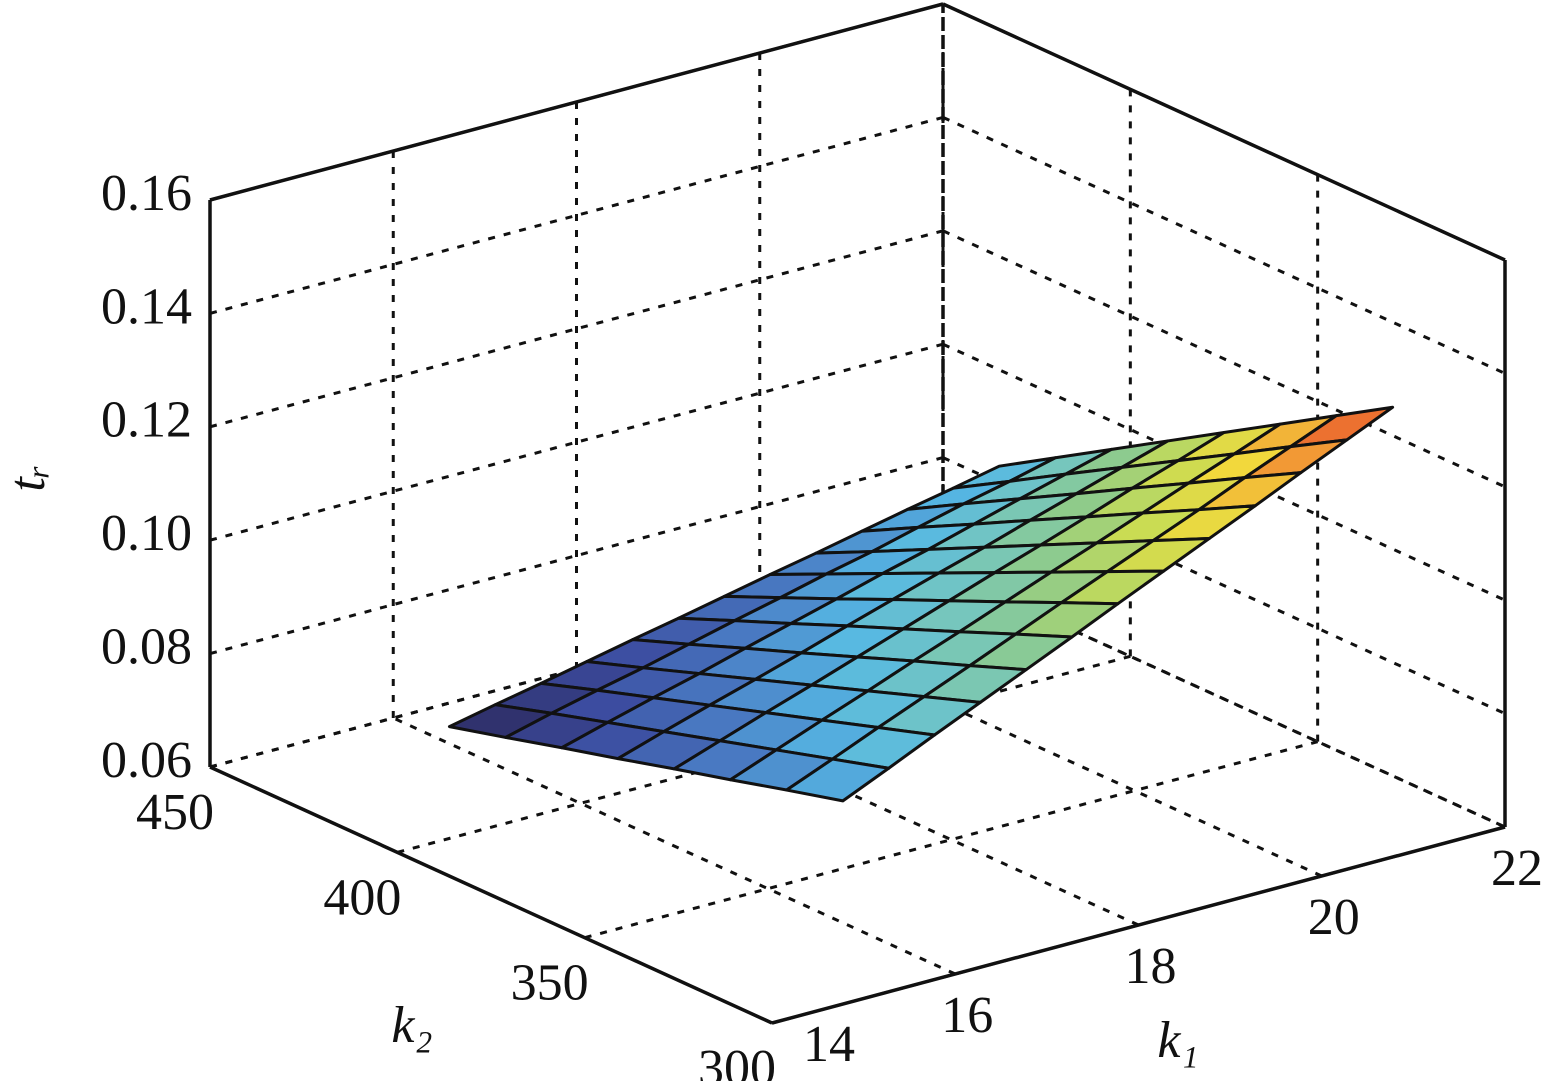 The width and height of the screenshot is (1545, 1081). What do you see at coordinates (146, 193) in the screenshot?
I see `z-tick-label: 0.16` at bounding box center [146, 193].